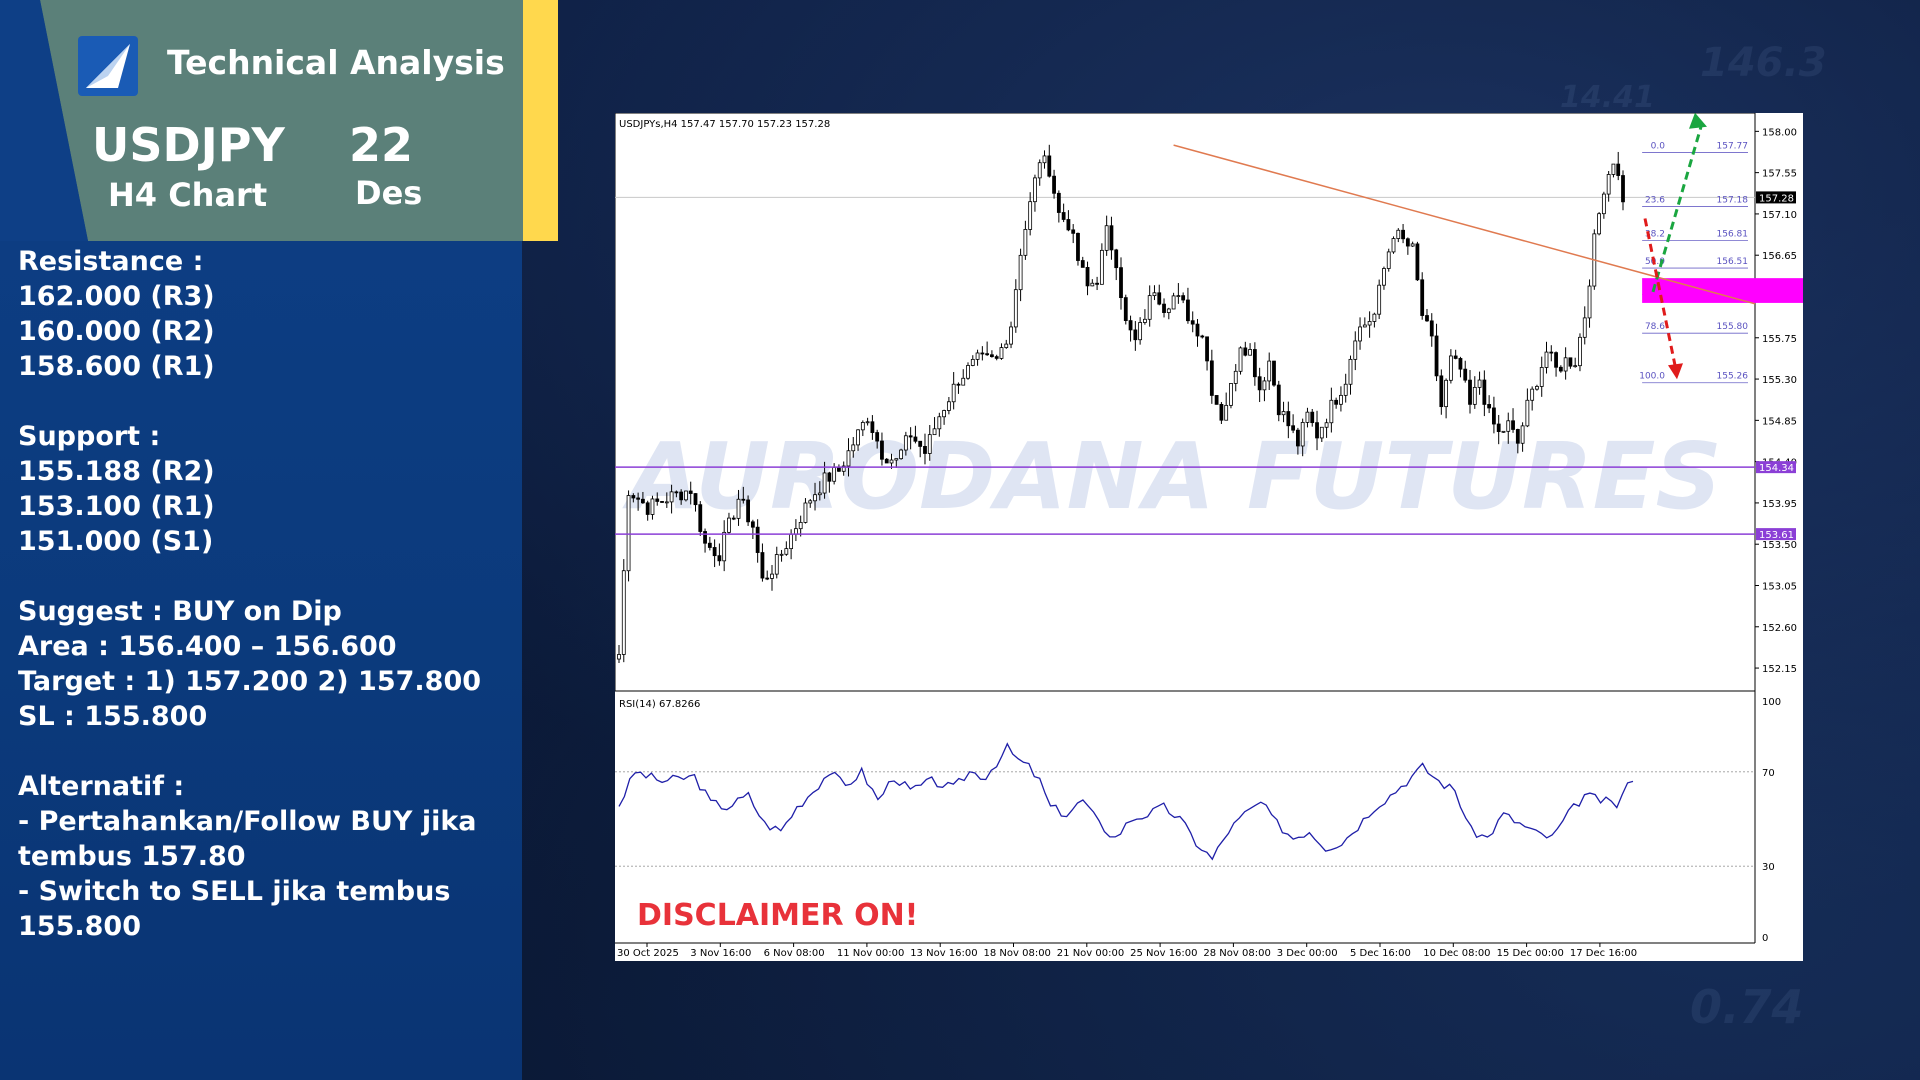 This screenshot has width=1920, height=1080. What do you see at coordinates (1380, 953) in the screenshot?
I see `time-tick-label: 5 Dec 16:00` at bounding box center [1380, 953].